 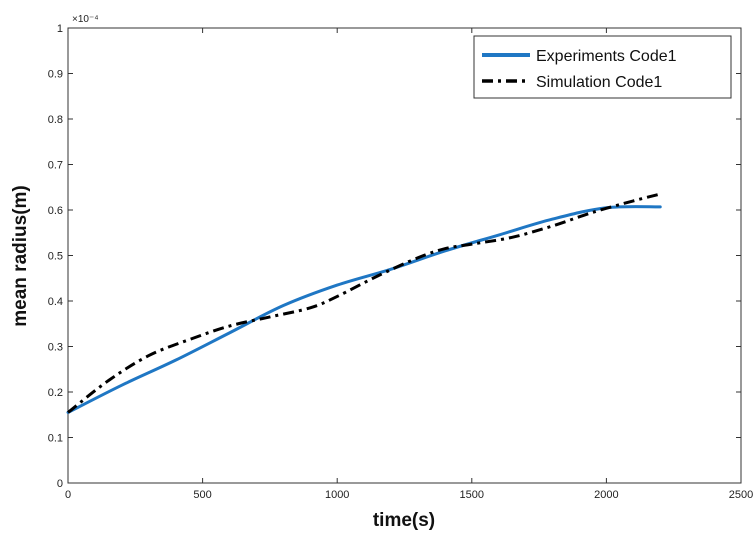 I want to click on x-tick-label: 0, so click(x=68, y=495).